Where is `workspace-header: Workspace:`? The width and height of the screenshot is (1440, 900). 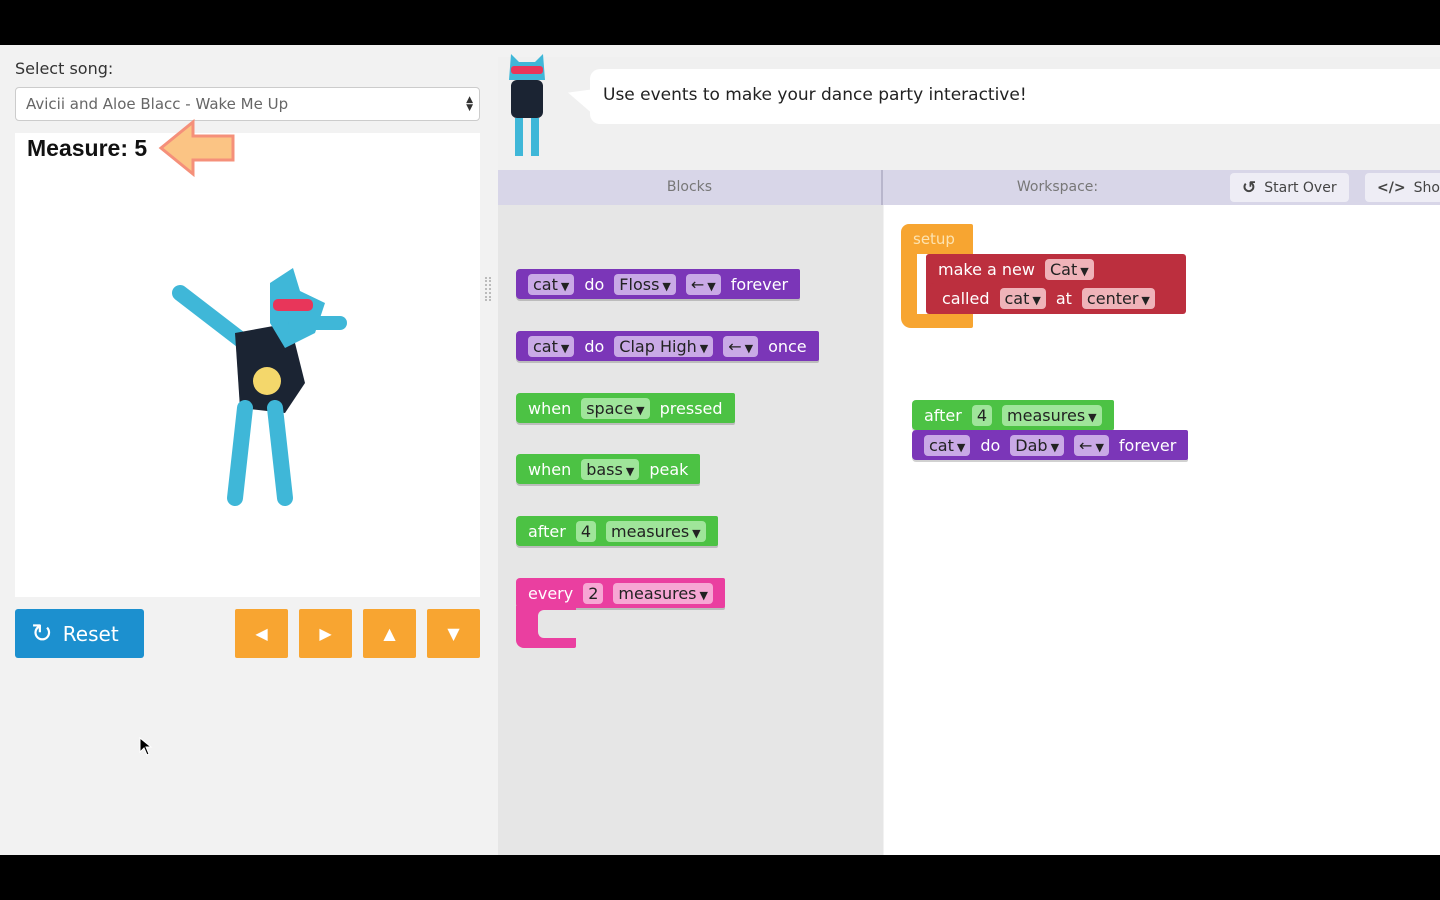
workspace-header: Workspace: is located at coordinates (1057, 187).